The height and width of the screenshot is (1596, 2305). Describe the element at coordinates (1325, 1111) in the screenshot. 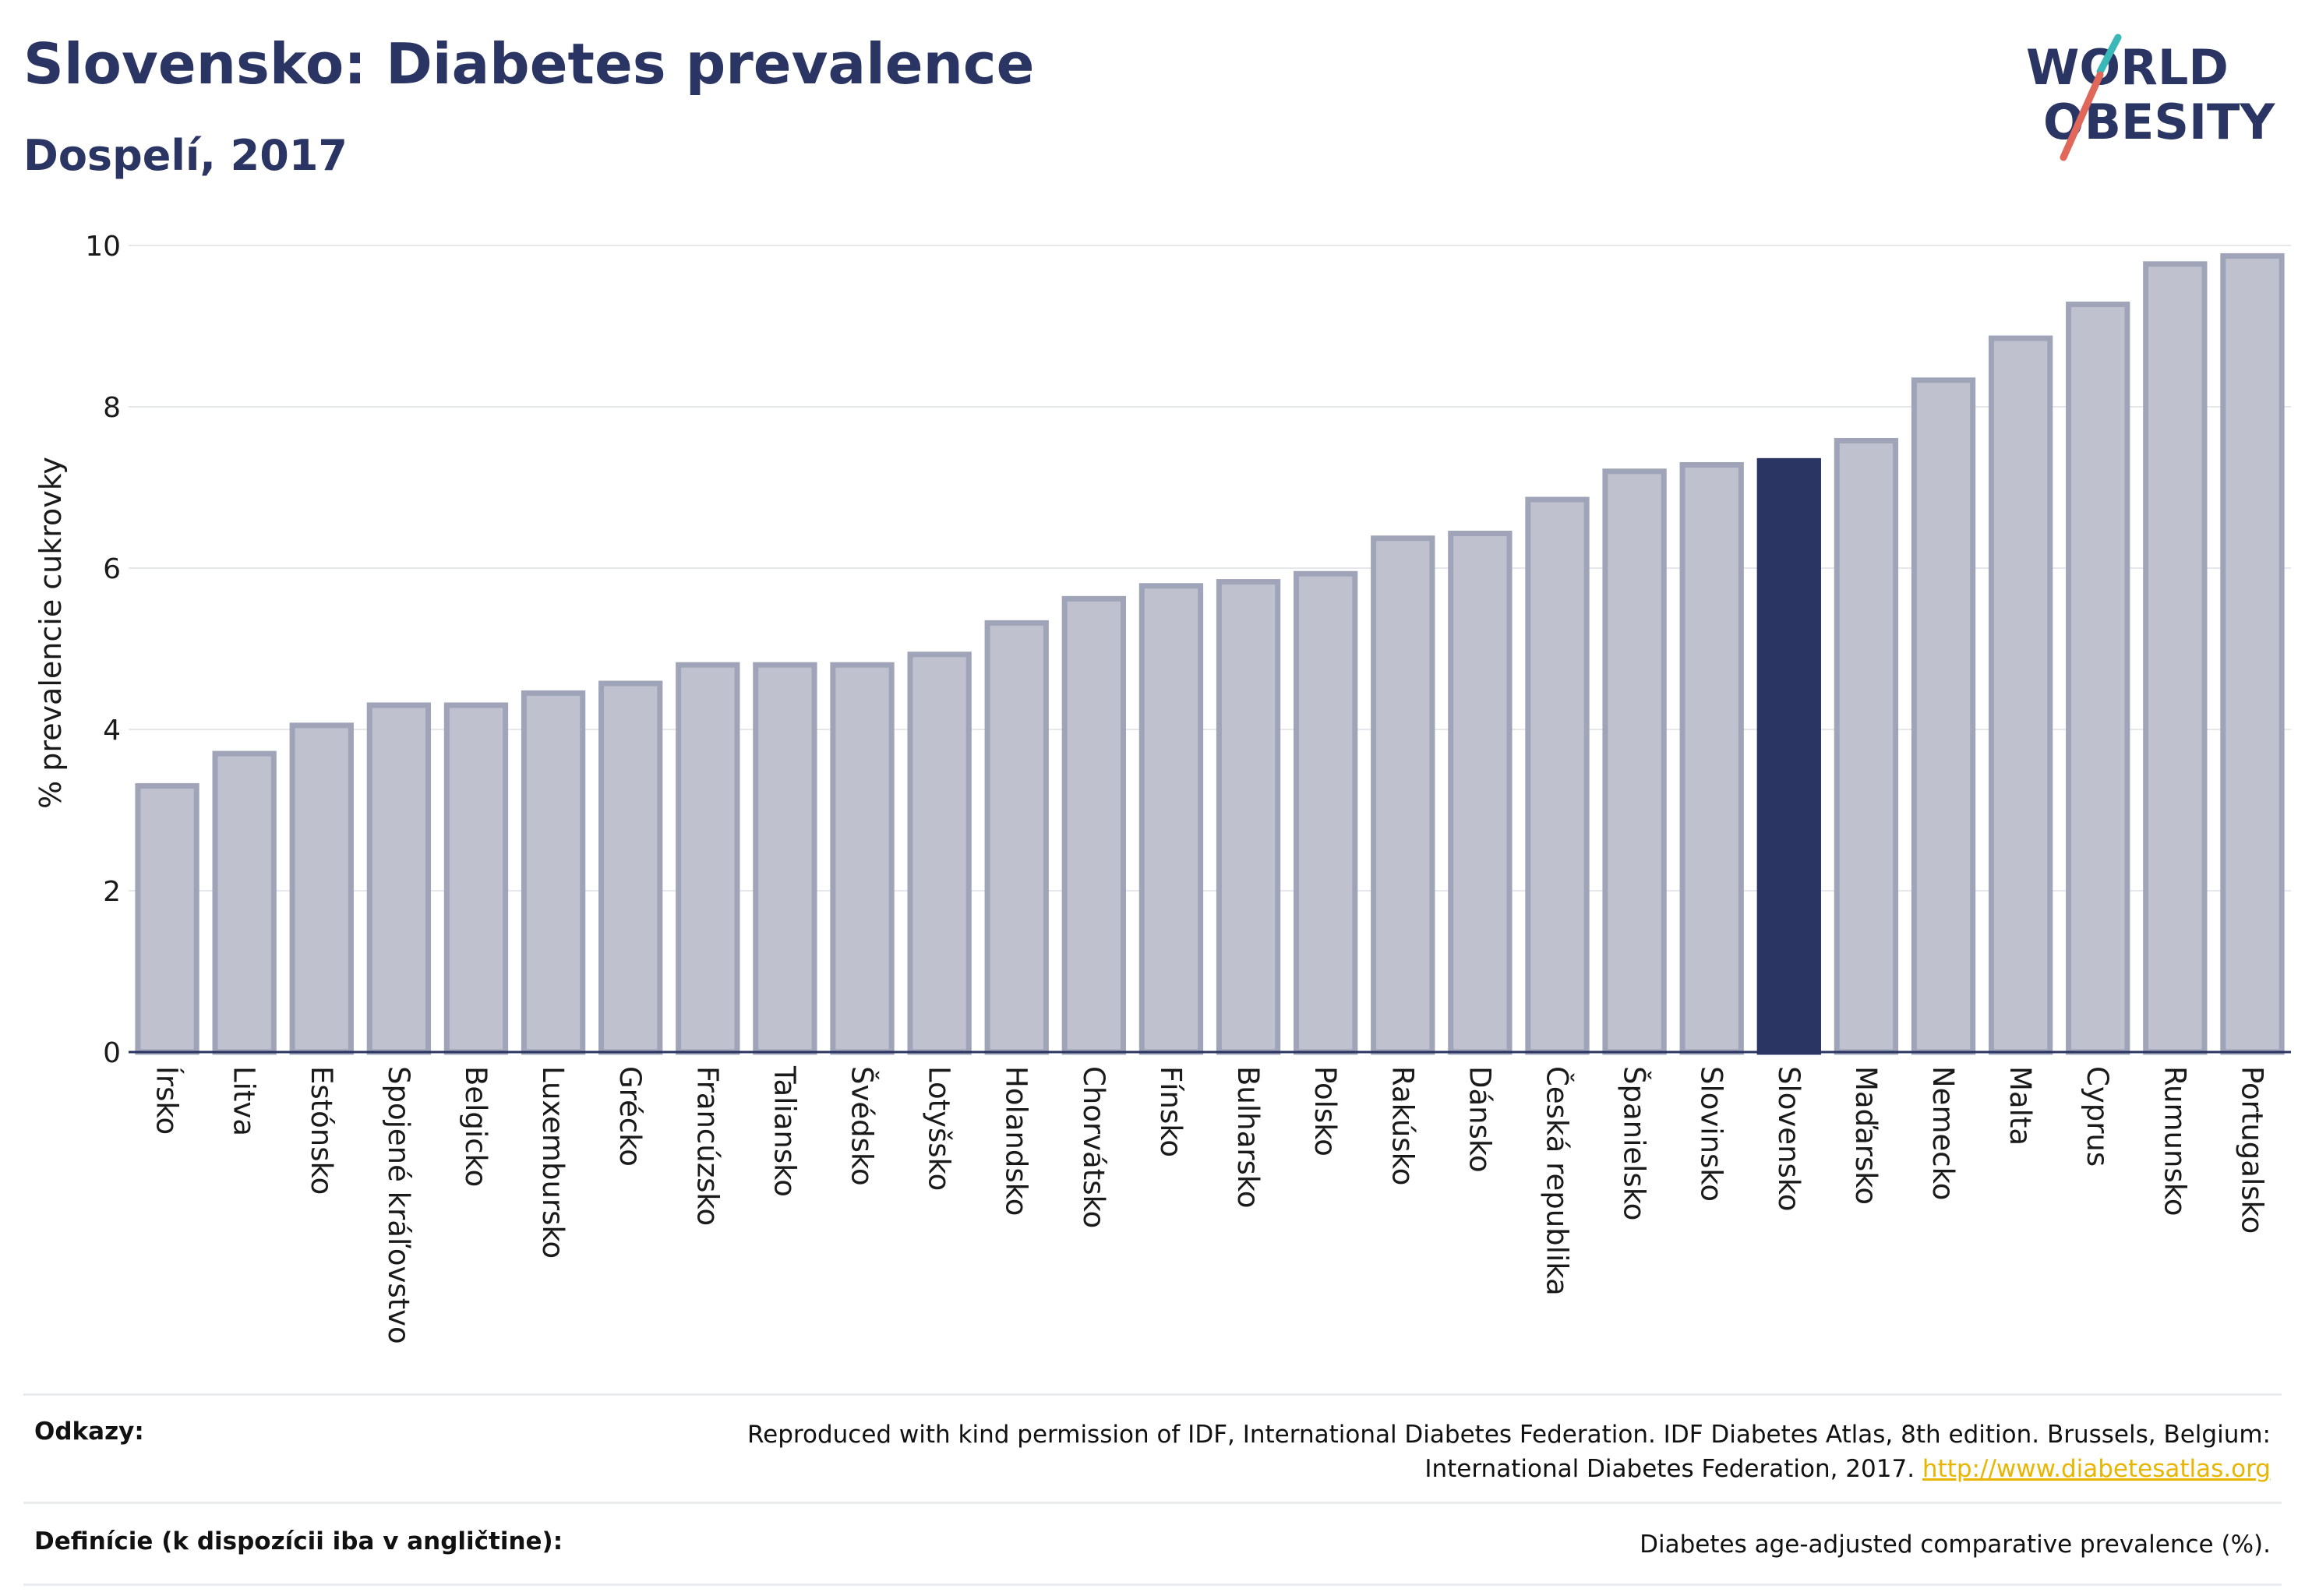

I see `x-tick-label: Polsko` at that location.